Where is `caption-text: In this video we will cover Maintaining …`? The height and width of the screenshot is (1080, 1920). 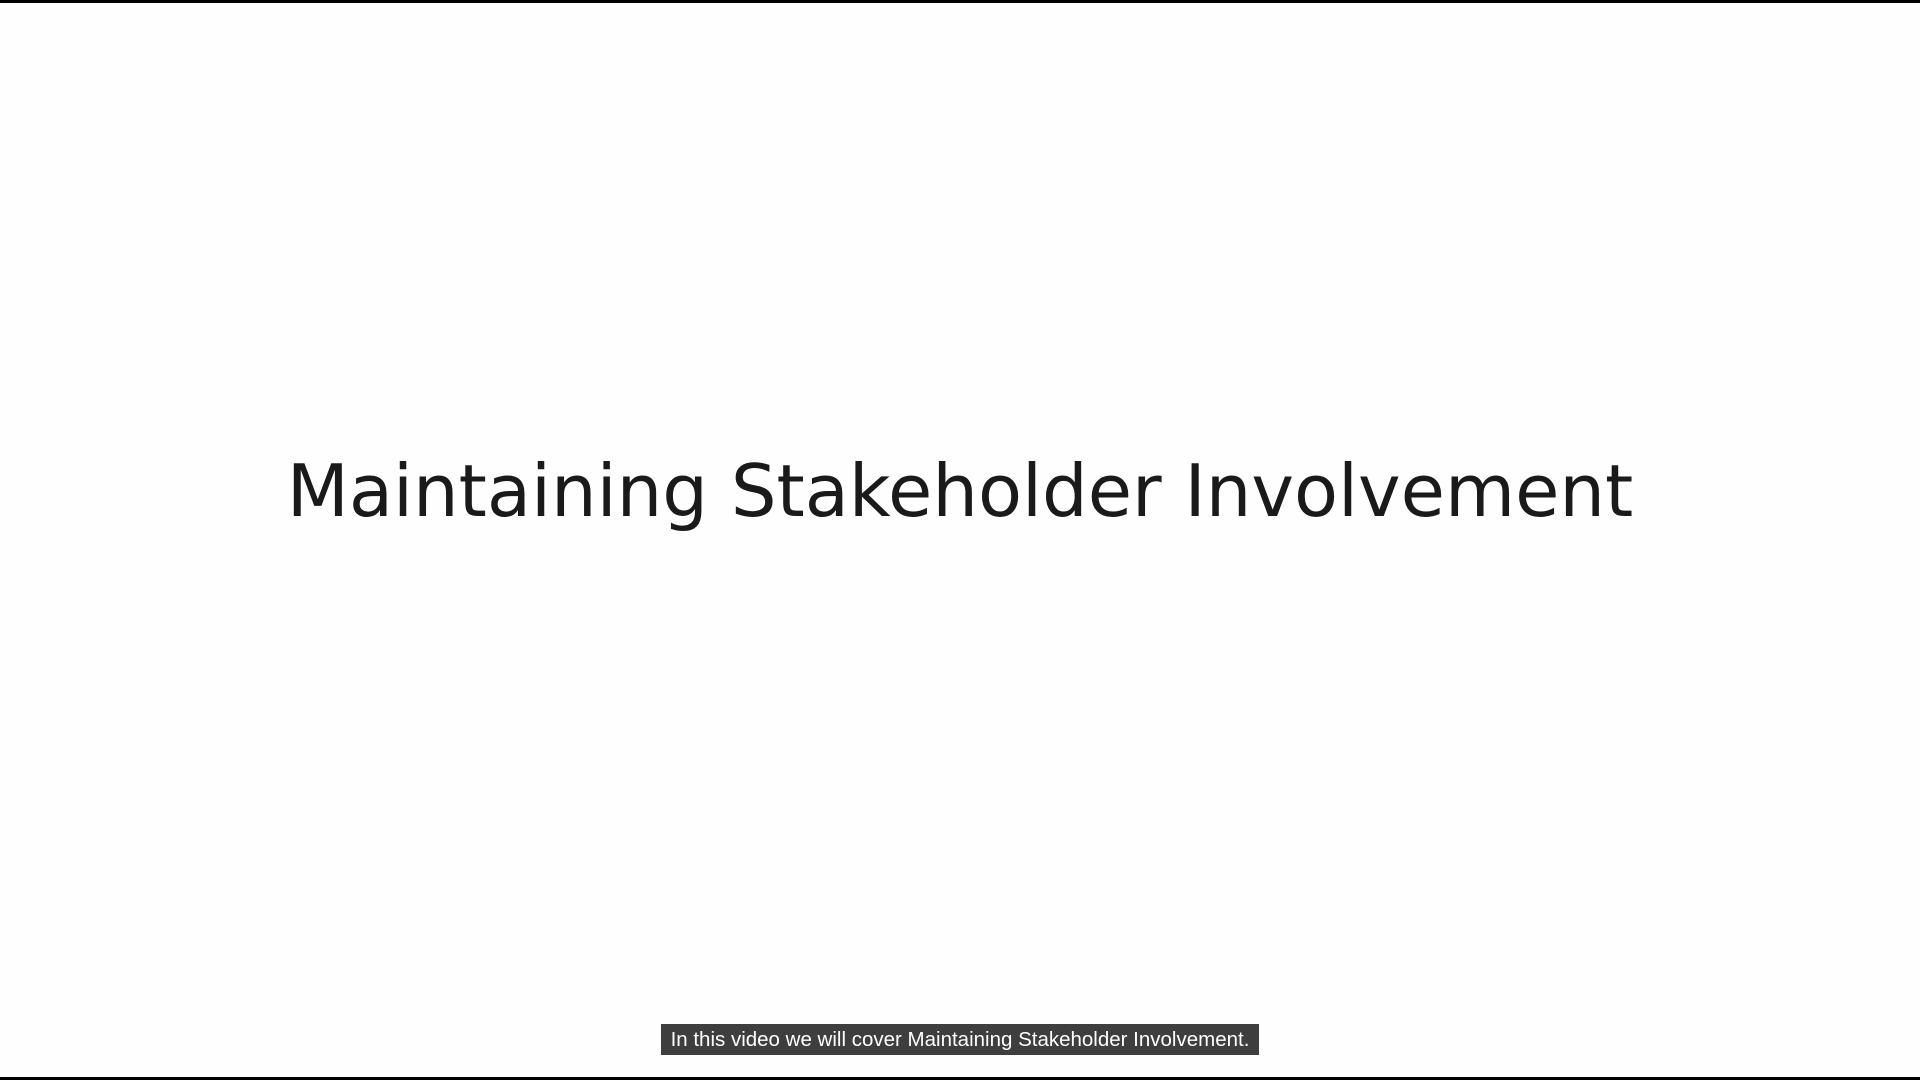
caption-text: In this video we will cover Maintaining … is located at coordinates (960, 1039).